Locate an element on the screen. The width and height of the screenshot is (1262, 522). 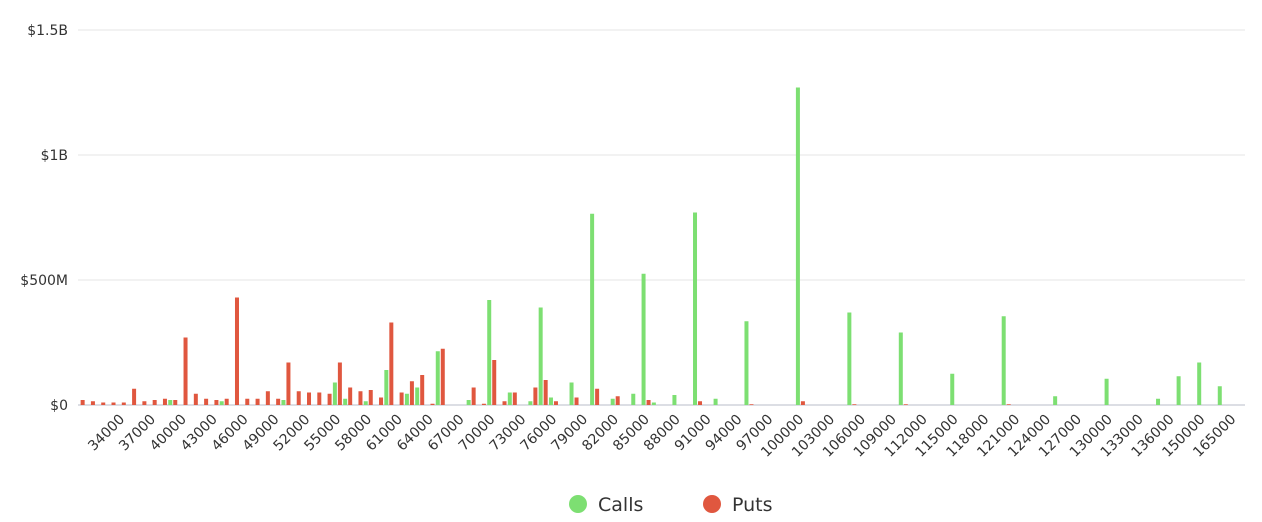
y-tick-label: $0 is located at coordinates (59, 406).